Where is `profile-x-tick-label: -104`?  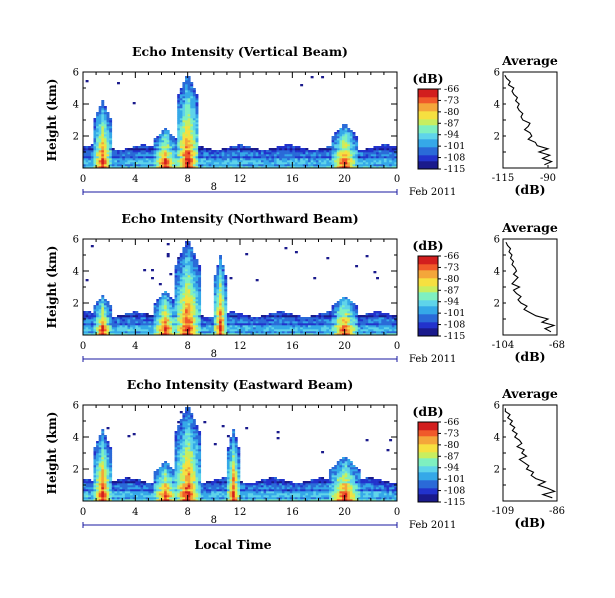
profile-x-tick-label: -104 is located at coordinates (503, 345).